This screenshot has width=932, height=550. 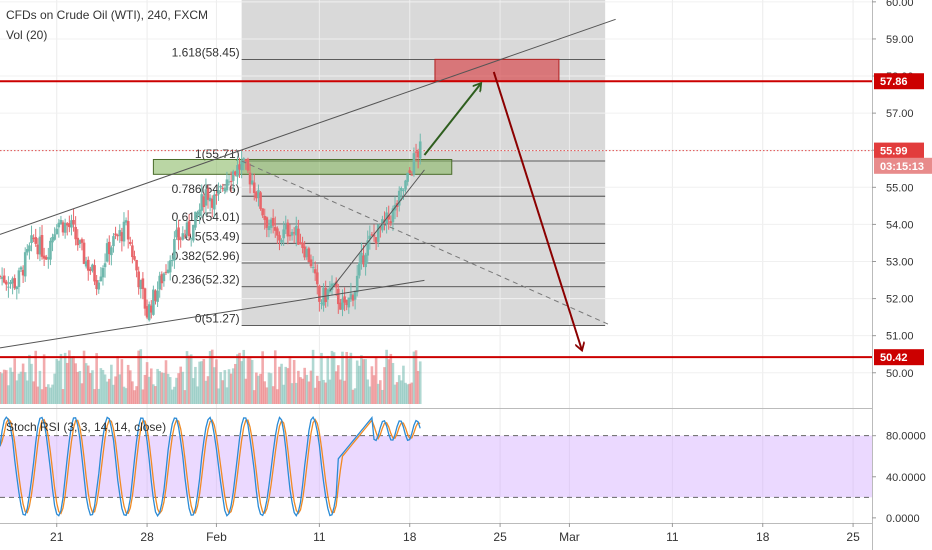 I want to click on price-tick-label: 54.00, so click(x=900, y=225).